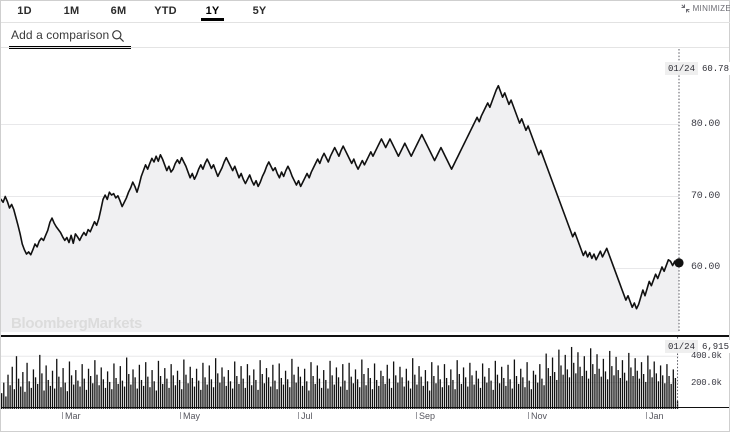 The height and width of the screenshot is (432, 730). Describe the element at coordinates (365, 12) in the screenshot. I see `range-tab-bar: 1D 1M 6M YTD 1Y 5Y MINIMIZE` at that location.